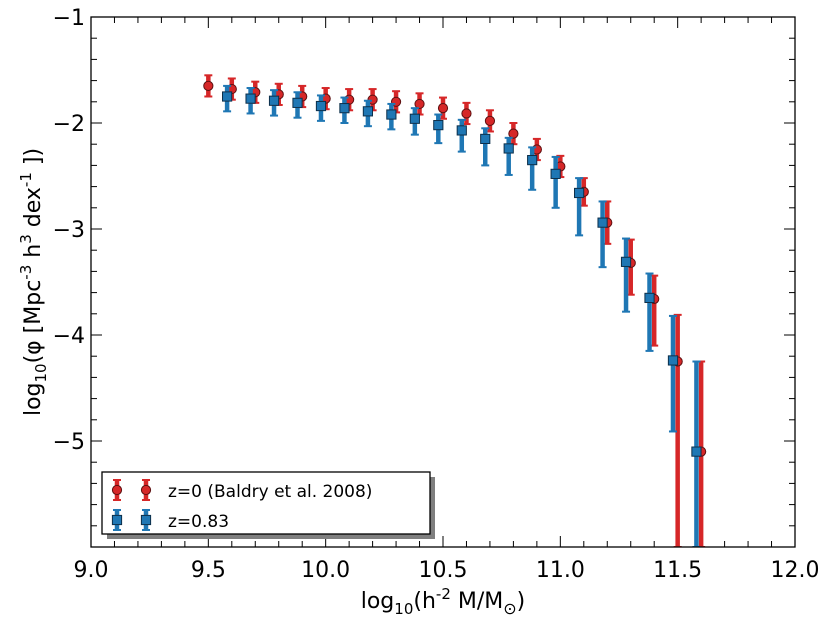  Describe the element at coordinates (33, 322) in the screenshot. I see `y-axis-label-mid: (φ [Mpc` at that location.